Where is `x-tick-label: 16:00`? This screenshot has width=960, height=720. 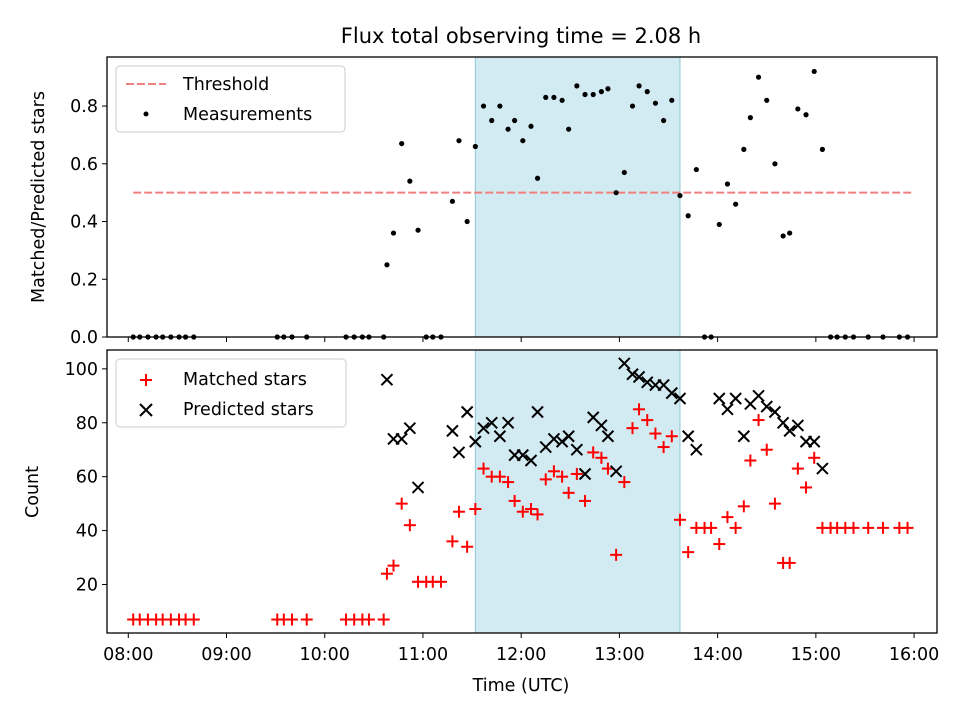 x-tick-label: 16:00 is located at coordinates (914, 655).